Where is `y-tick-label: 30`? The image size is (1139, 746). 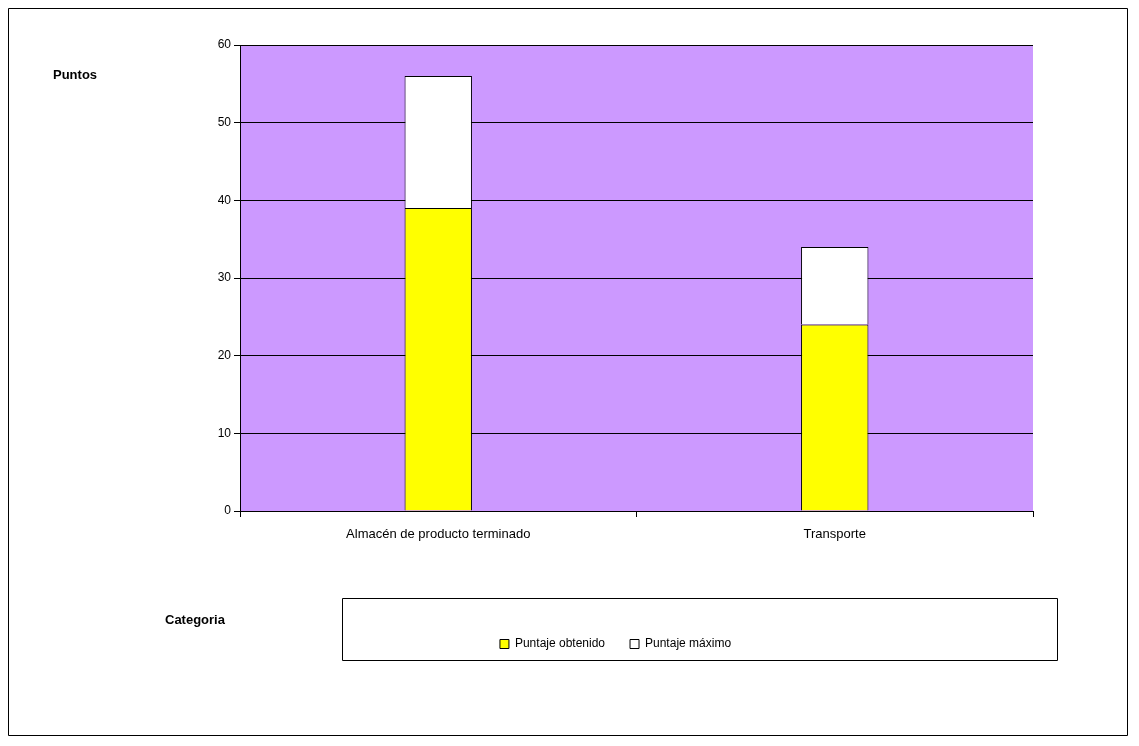 y-tick-label: 30 is located at coordinates (224, 277).